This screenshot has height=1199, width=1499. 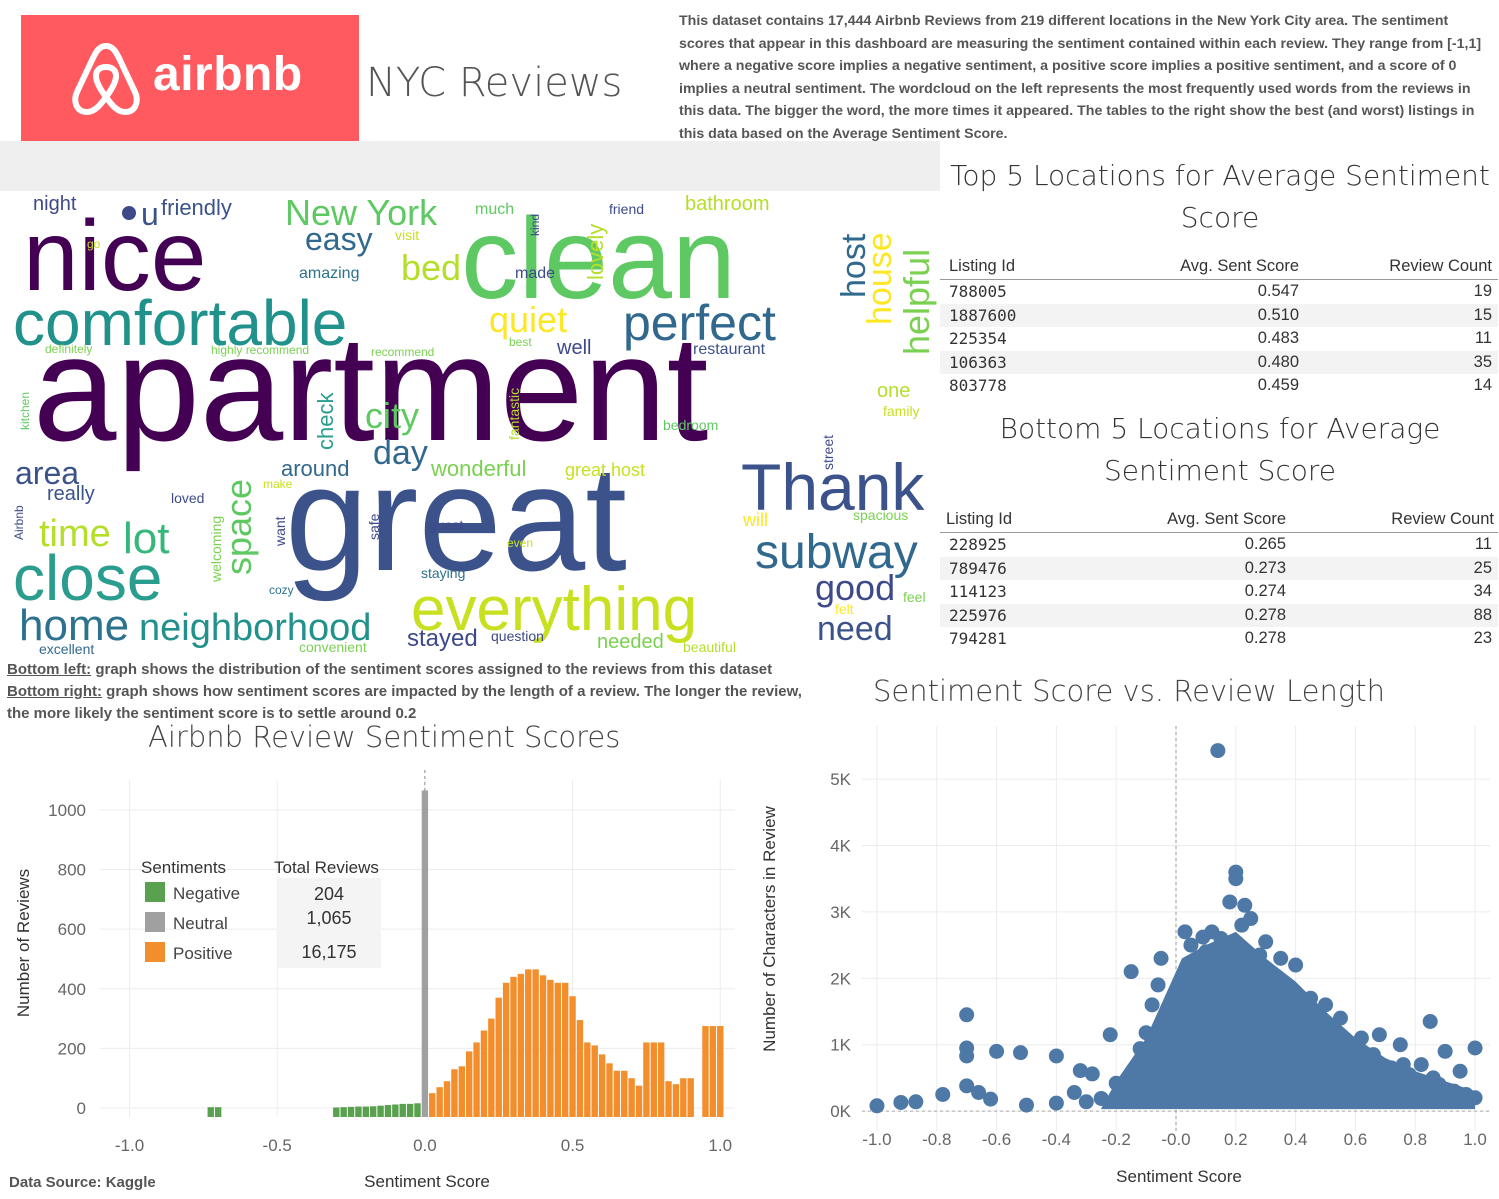 What do you see at coordinates (535, 225) in the screenshot?
I see `wordcloud-word: kind` at bounding box center [535, 225].